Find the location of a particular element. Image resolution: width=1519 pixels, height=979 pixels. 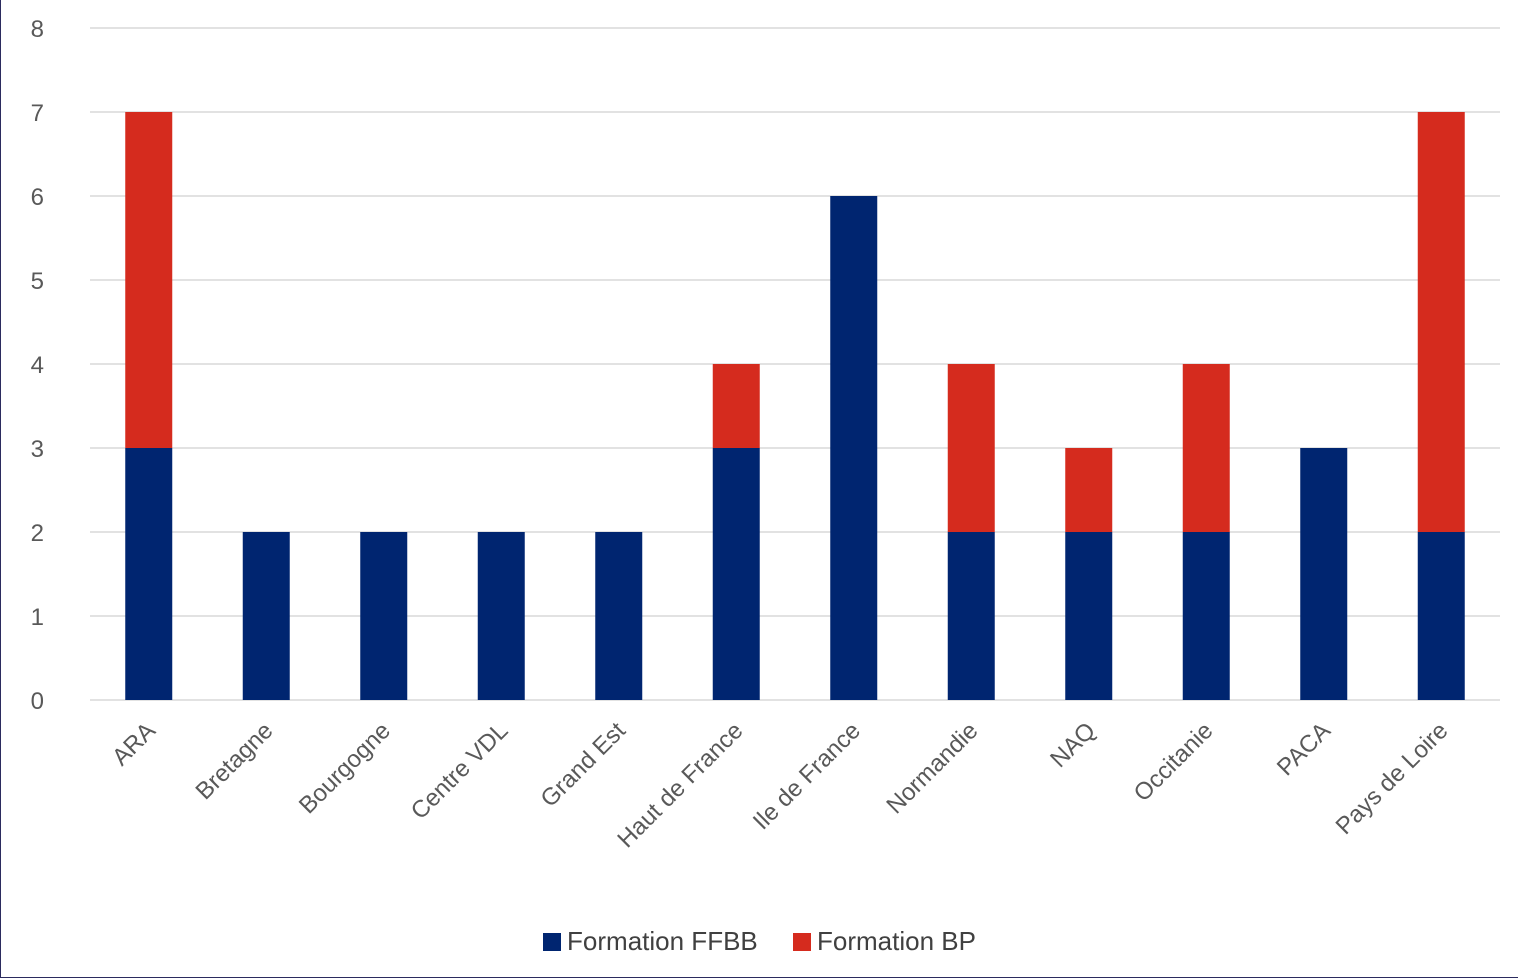

legend-item-ffbb: Formation FFBB is located at coordinates (650, 941).